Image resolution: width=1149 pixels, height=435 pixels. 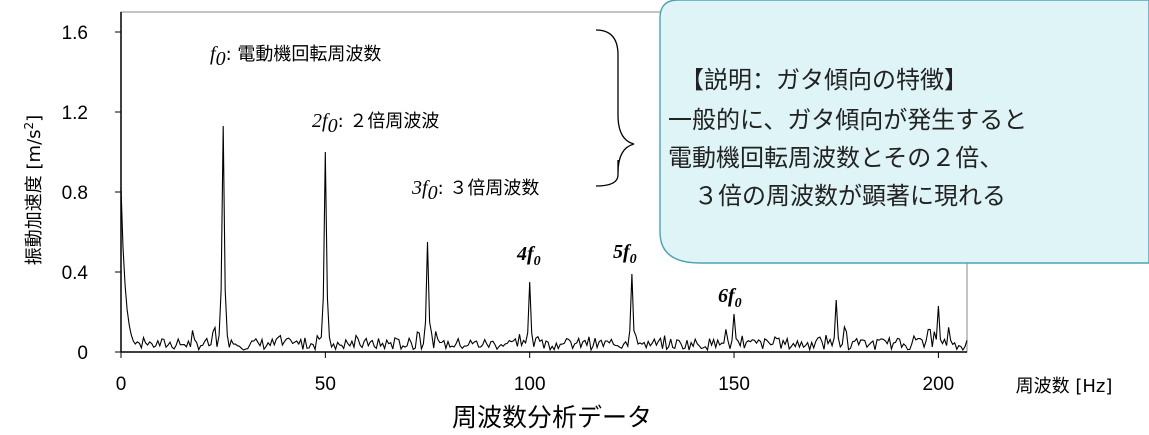 I want to click on x-axis-label: 周波数 [Hz], so click(x=1064, y=386).